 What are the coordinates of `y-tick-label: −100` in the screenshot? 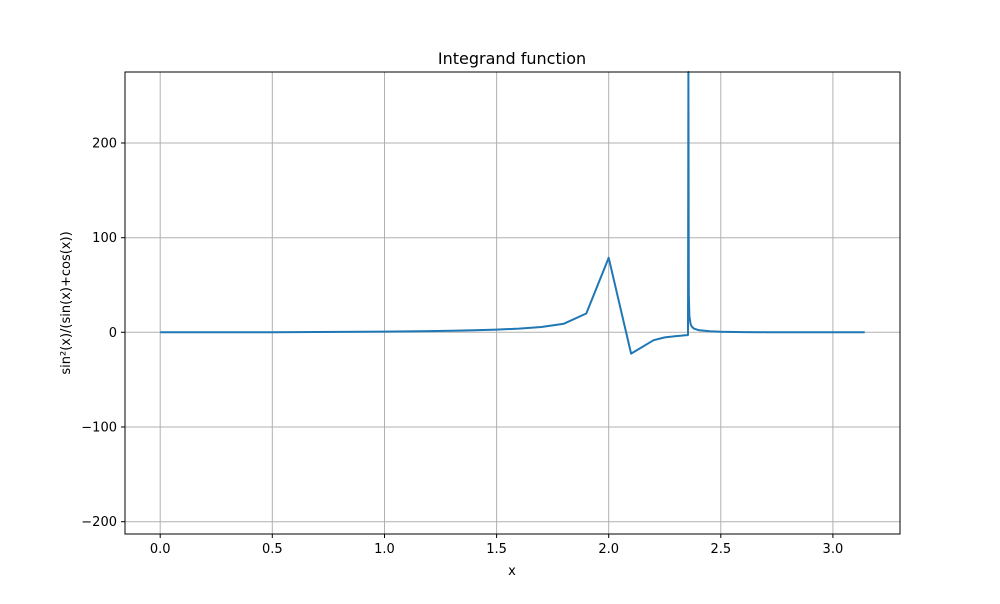 It's located at (99, 428).